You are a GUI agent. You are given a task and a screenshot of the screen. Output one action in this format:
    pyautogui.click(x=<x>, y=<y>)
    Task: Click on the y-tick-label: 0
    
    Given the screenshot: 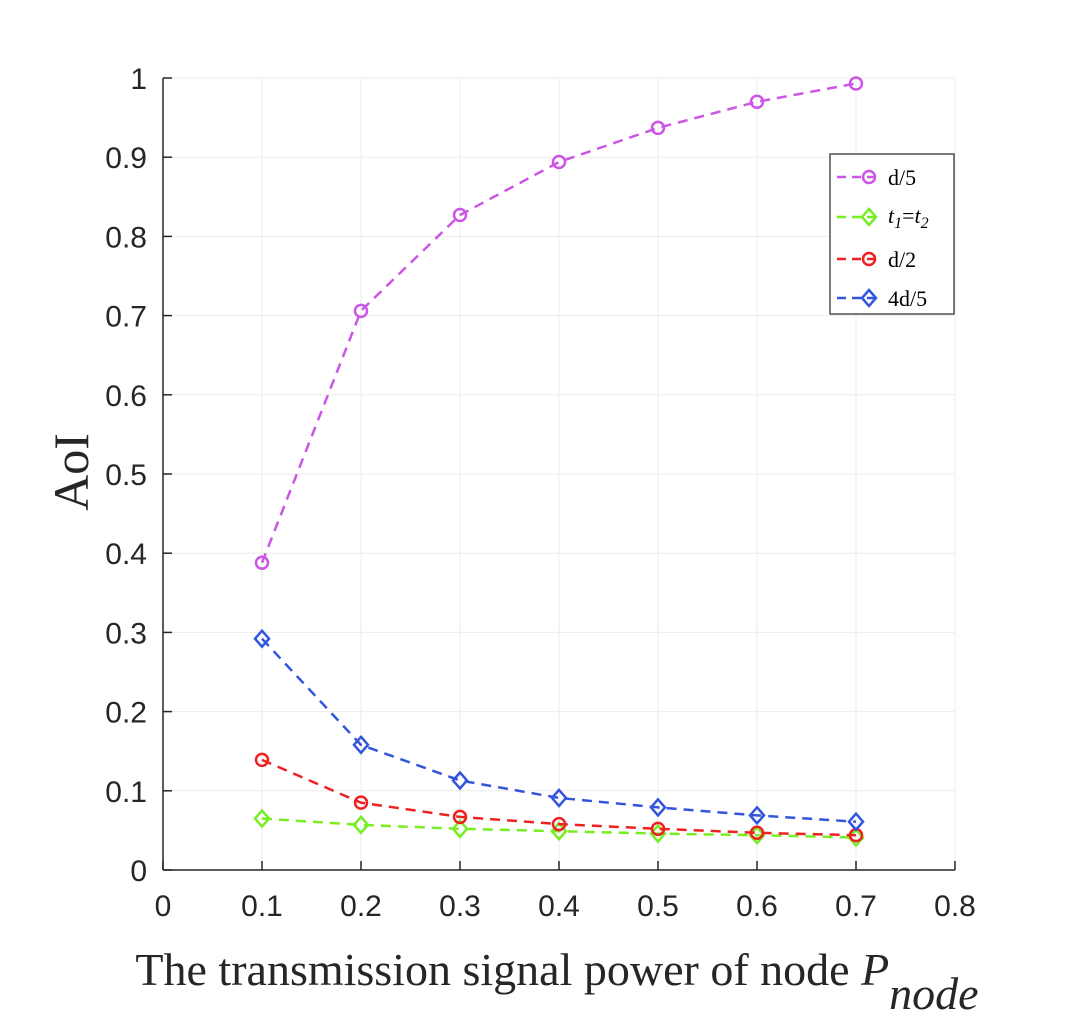 What is the action you would take?
    pyautogui.click(x=138, y=871)
    